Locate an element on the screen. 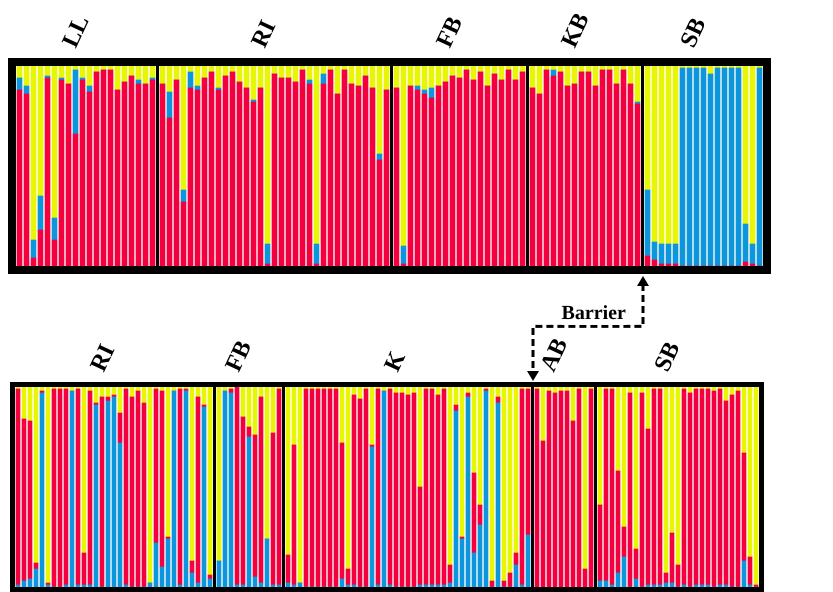  text: Barrier is located at coordinates (594, 314).